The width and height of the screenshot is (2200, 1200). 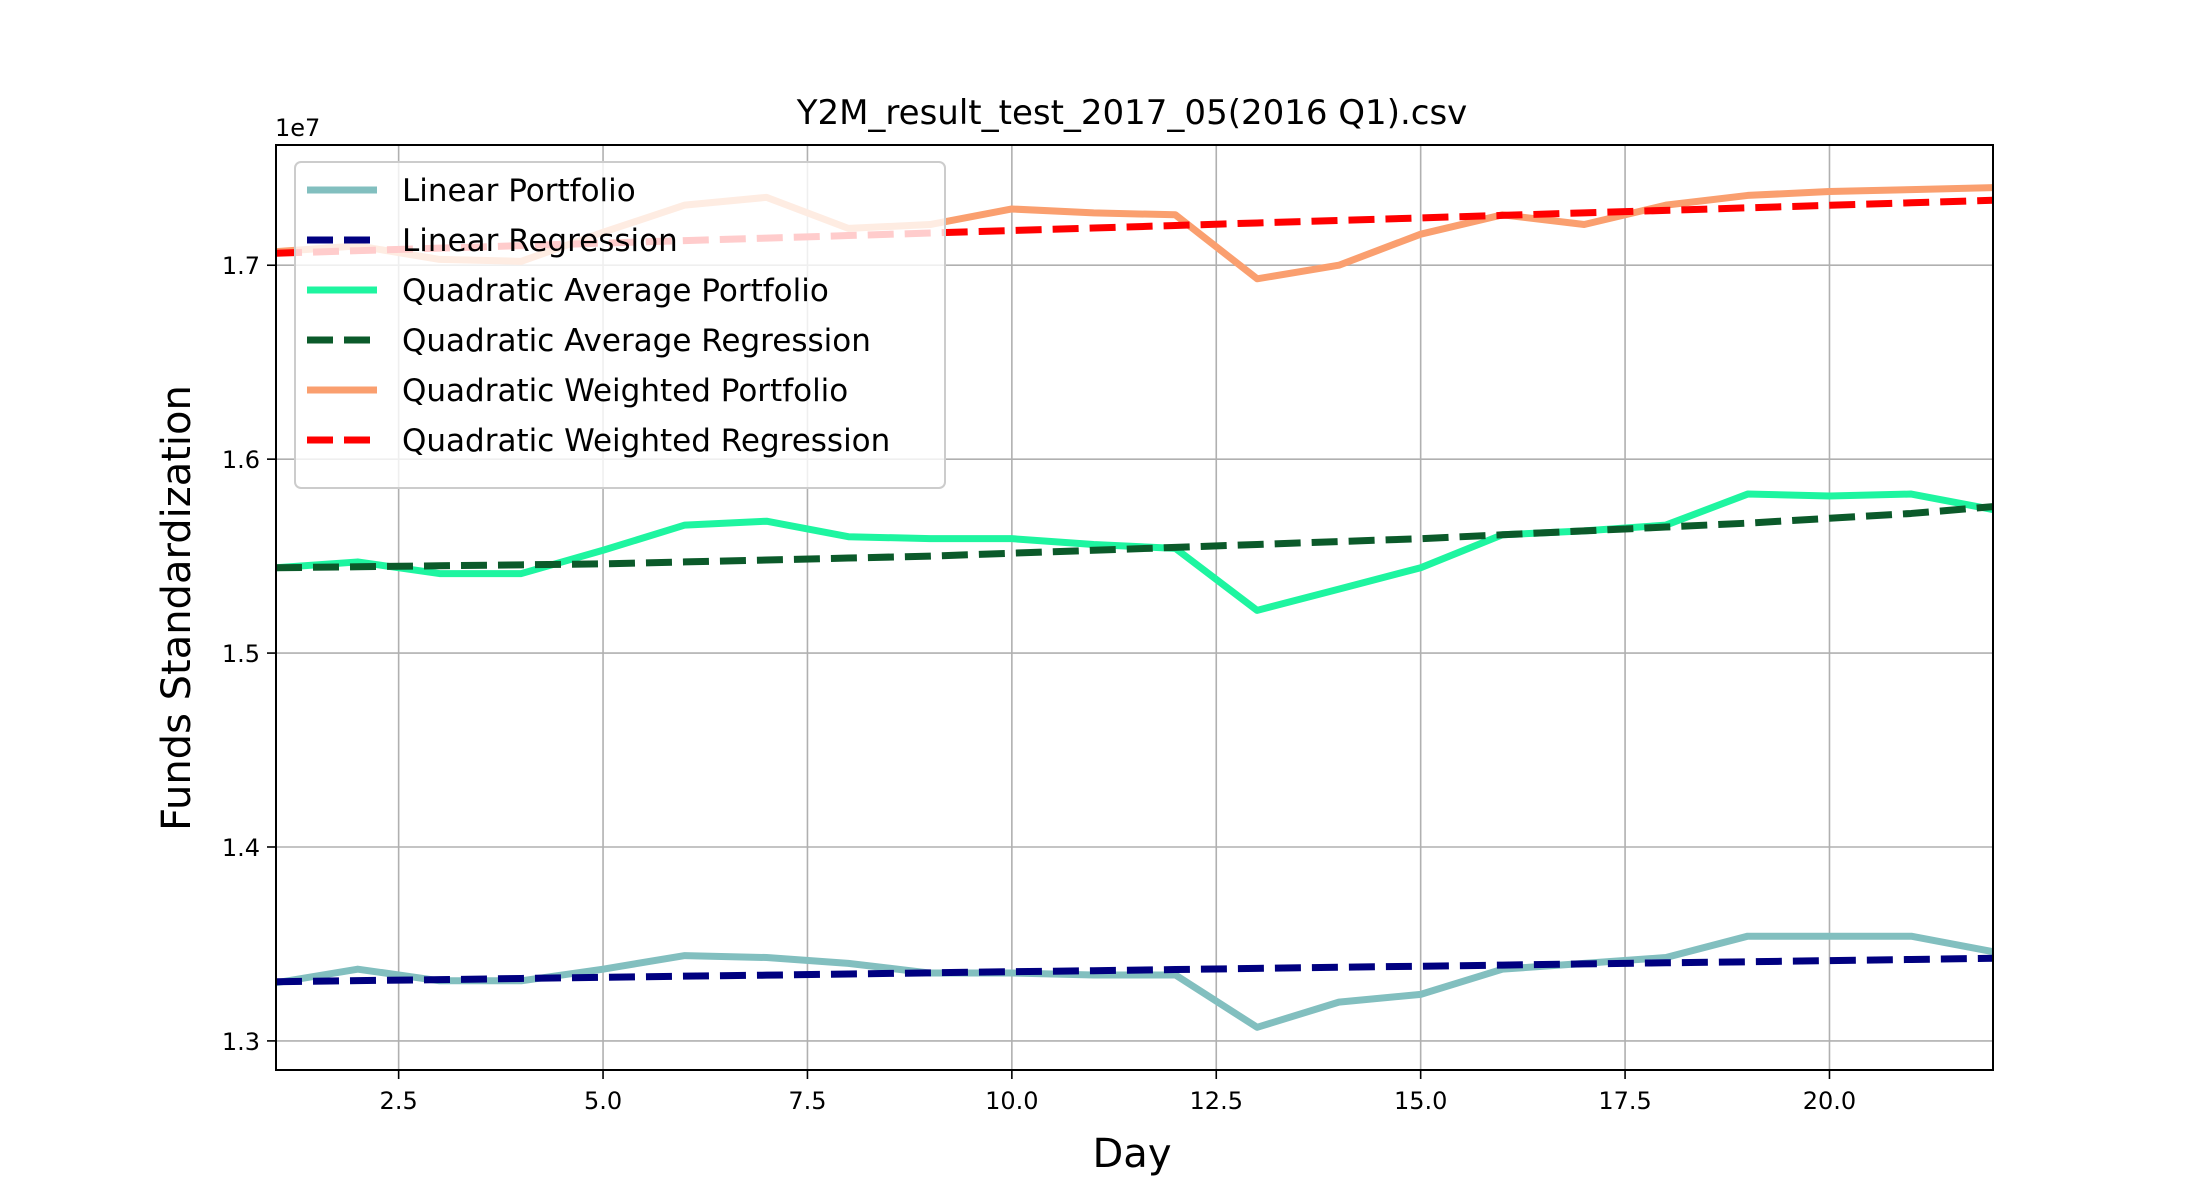 What do you see at coordinates (1134, 226) in the screenshot?
I see `series-line-quadratic-weighted-regression` at bounding box center [1134, 226].